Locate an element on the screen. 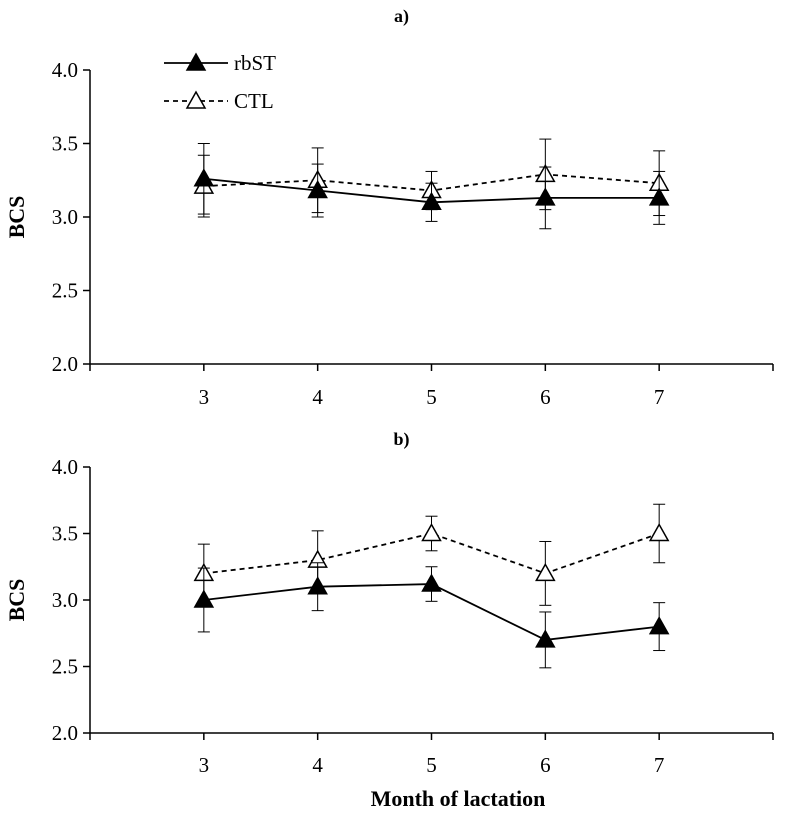  legend-marker-rbst is located at coordinates (196, 61).